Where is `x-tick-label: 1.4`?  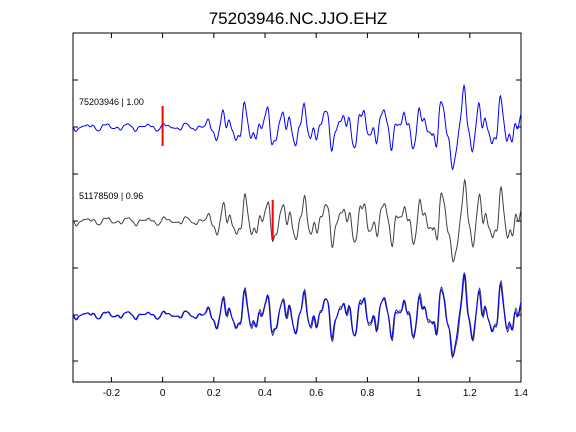 x-tick-label: 1.4 is located at coordinates (521, 393).